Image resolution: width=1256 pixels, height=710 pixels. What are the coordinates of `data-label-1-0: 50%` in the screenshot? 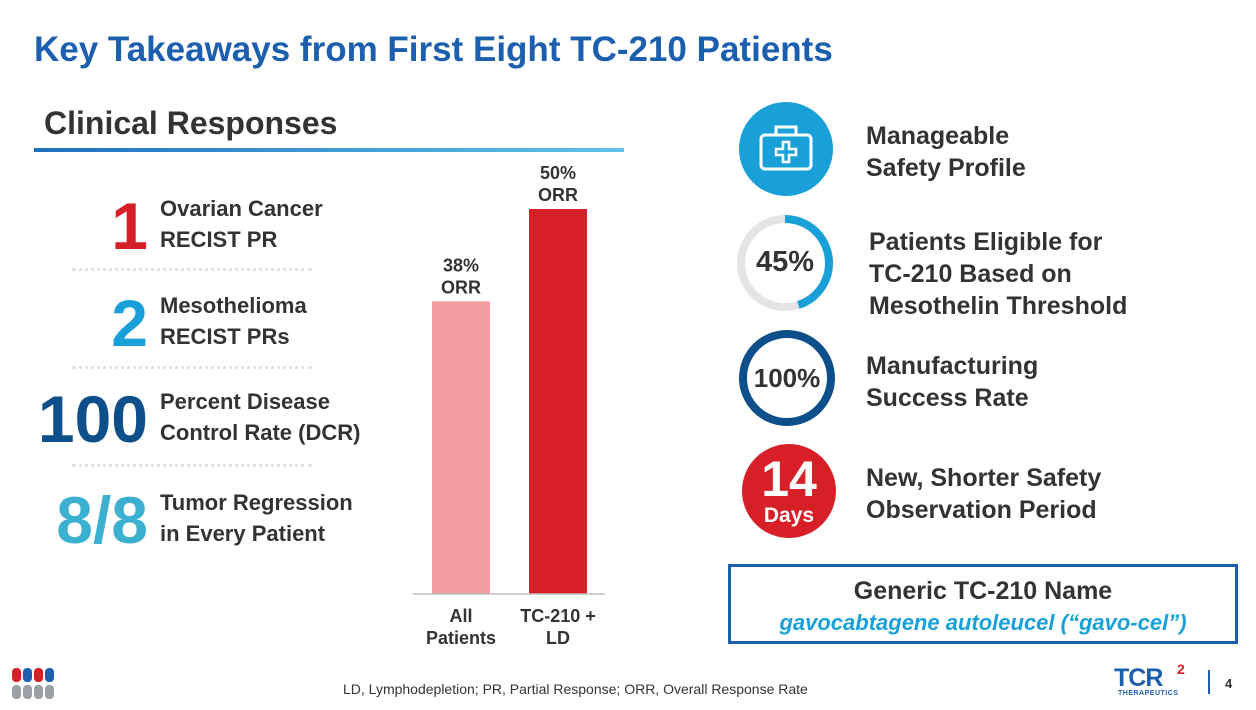 It's located at (558, 173).